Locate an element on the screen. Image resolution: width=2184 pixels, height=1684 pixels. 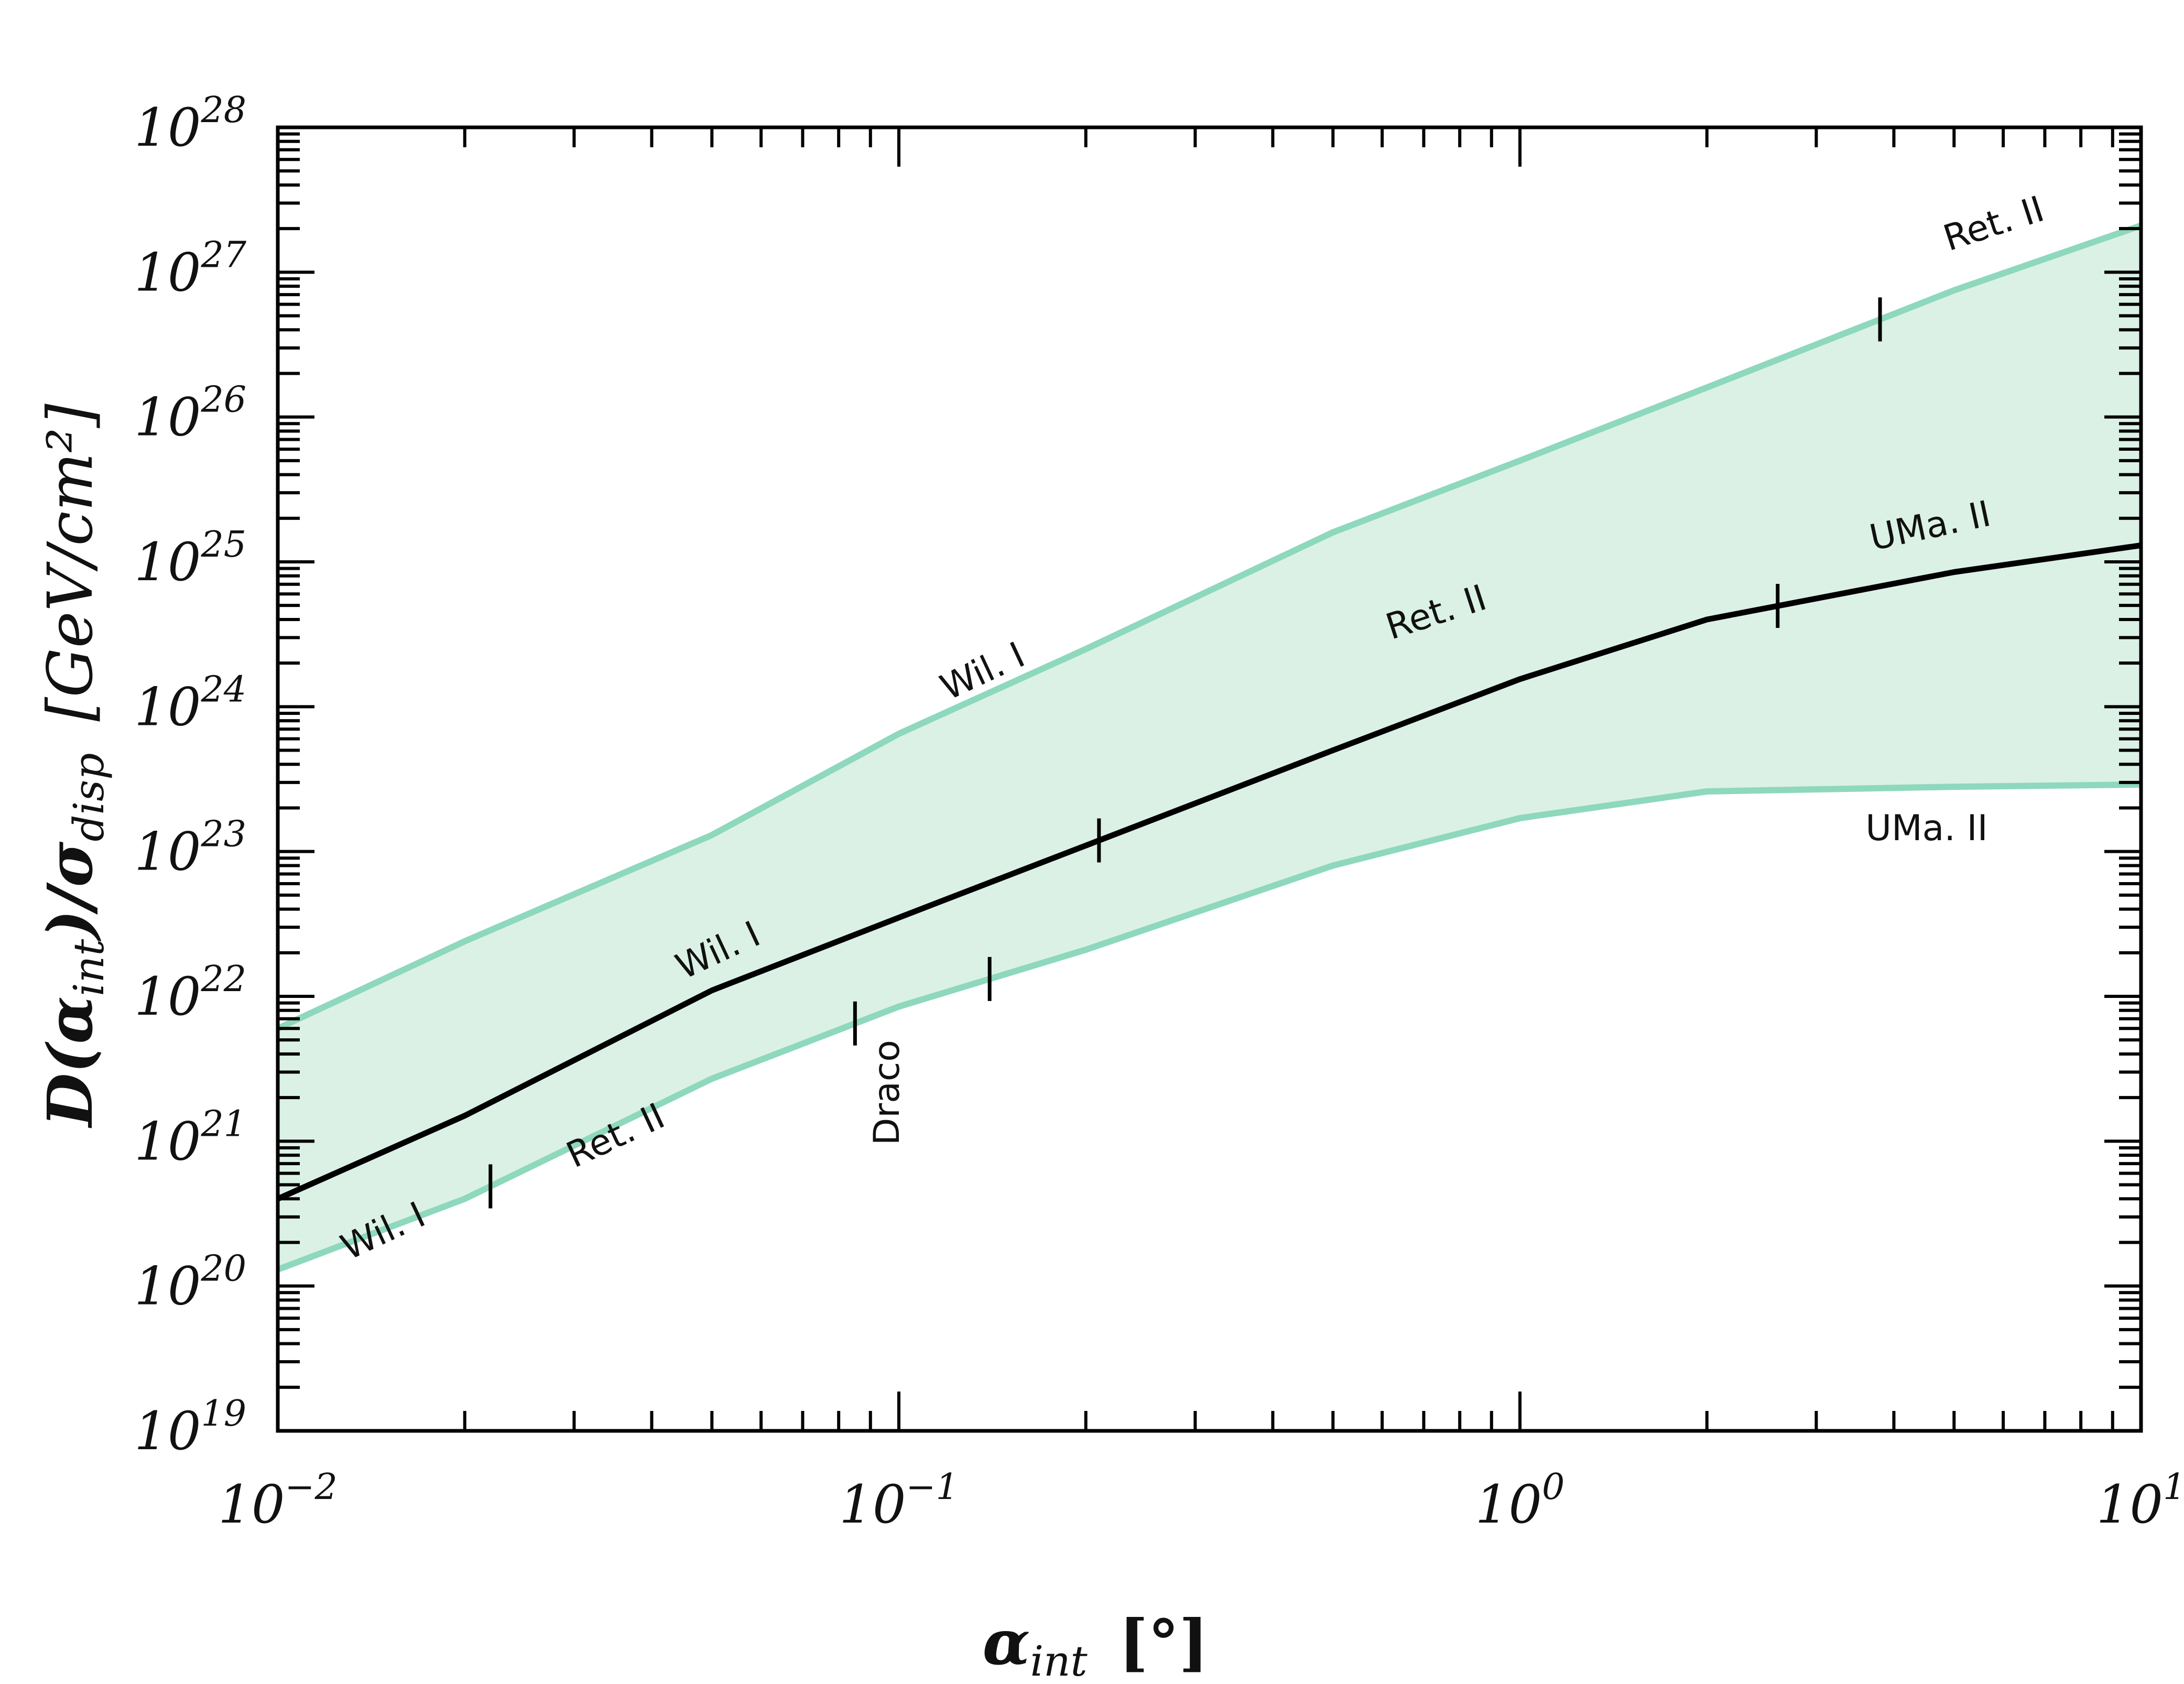
x-axis-label-main: α is located at coordinates (1007, 1642).